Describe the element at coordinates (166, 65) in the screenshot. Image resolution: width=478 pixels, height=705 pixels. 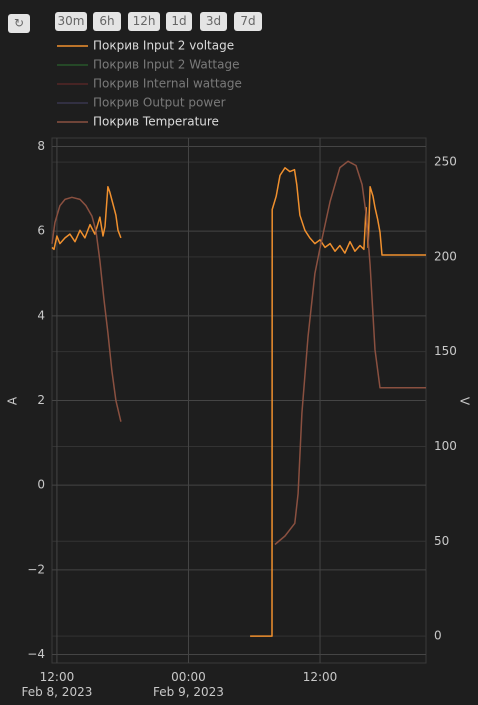
I see `legend-label: Покрив Input 2 Wattage` at that location.